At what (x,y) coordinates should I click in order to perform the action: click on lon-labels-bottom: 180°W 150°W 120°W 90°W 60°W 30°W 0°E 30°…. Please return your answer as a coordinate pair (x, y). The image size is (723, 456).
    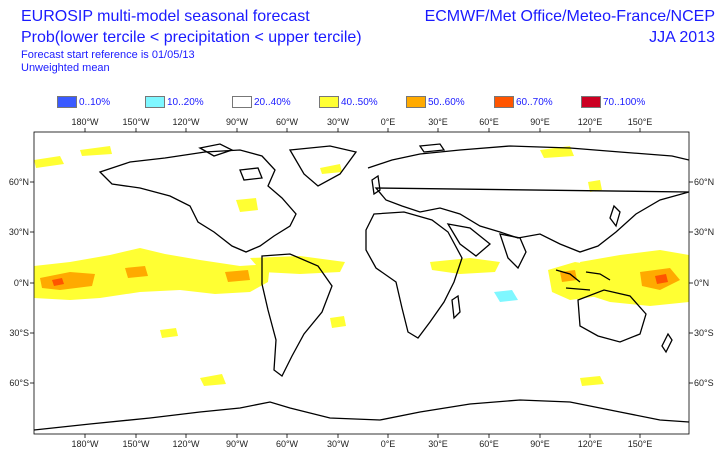
    Looking at the image, I should click on (361, 444).